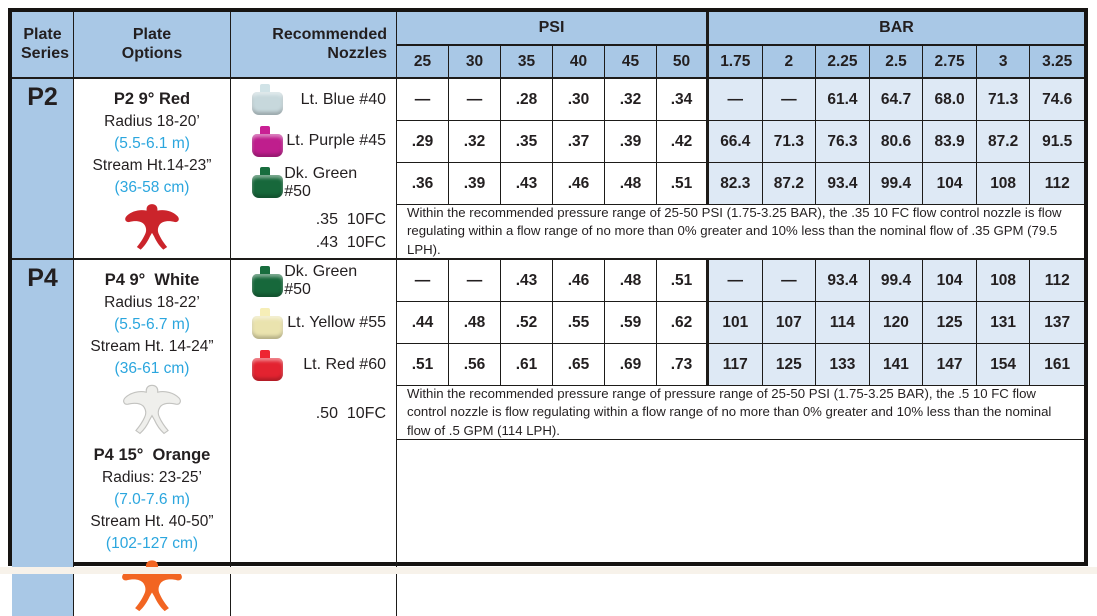 This screenshot has height=616, width=1097. Describe the element at coordinates (313, 413) in the screenshot. I see `flow-control-nozzles: .50 10FC` at that location.